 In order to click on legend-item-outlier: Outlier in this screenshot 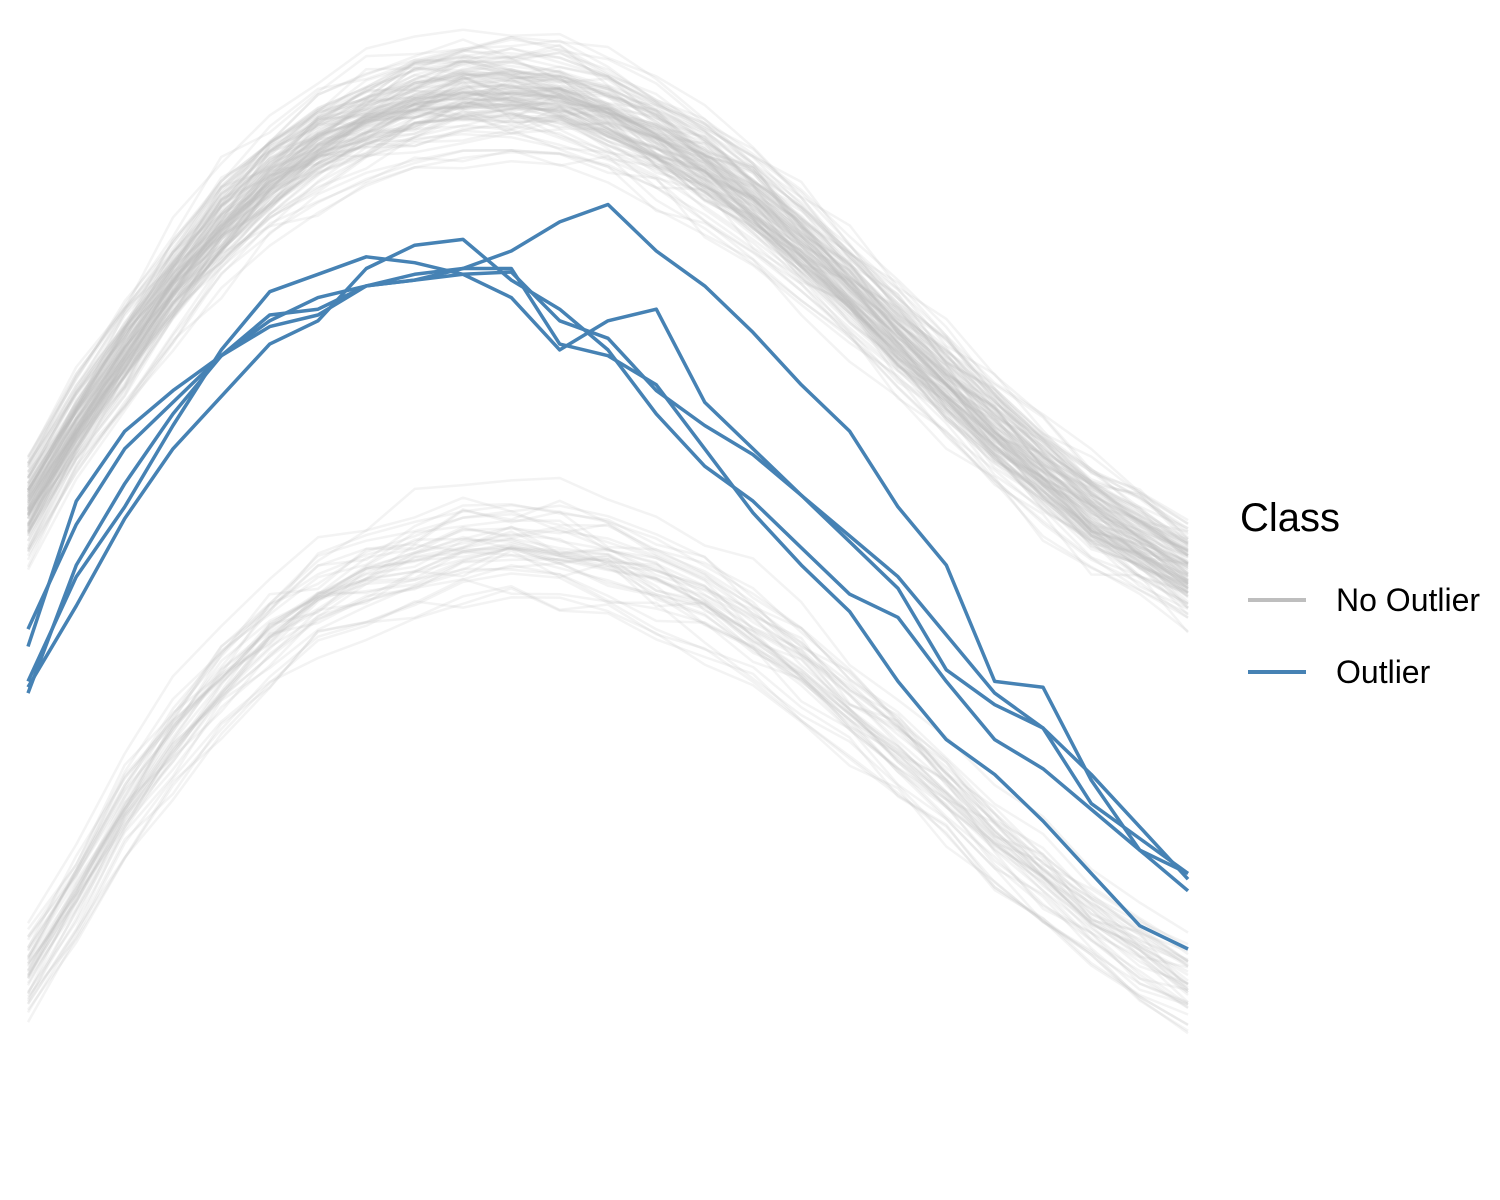, I will do `click(1360, 672)`.